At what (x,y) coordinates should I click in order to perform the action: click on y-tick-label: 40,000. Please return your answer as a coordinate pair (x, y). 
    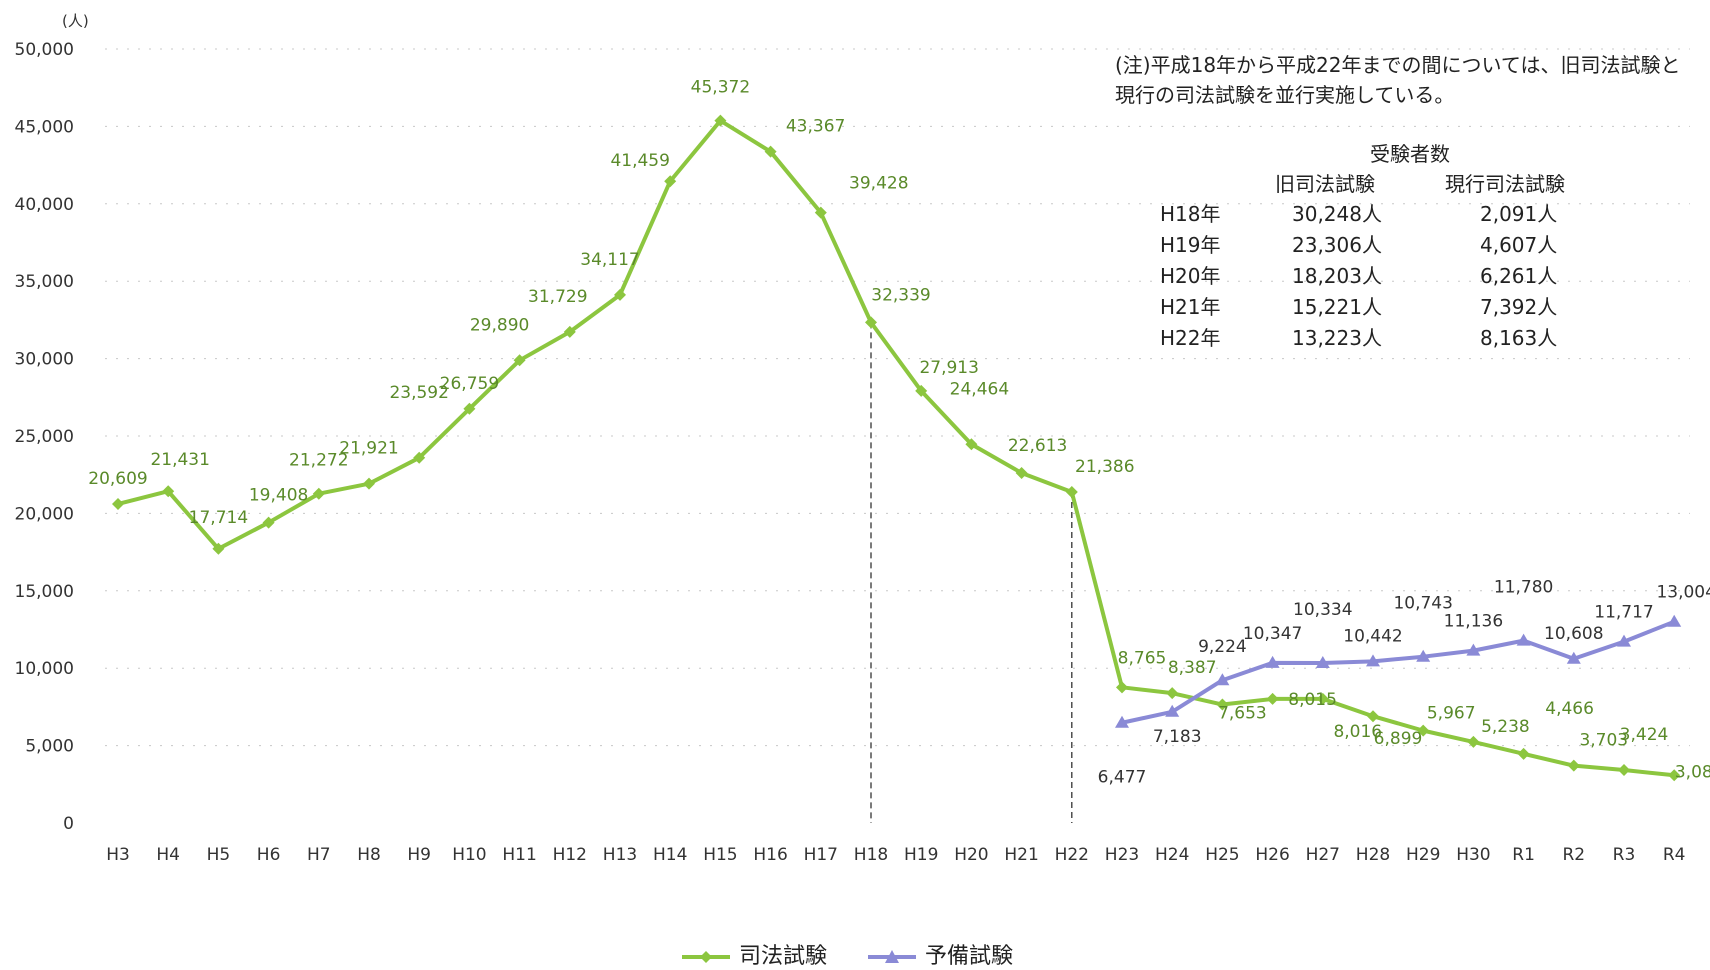
    Looking at the image, I should click on (44, 205).